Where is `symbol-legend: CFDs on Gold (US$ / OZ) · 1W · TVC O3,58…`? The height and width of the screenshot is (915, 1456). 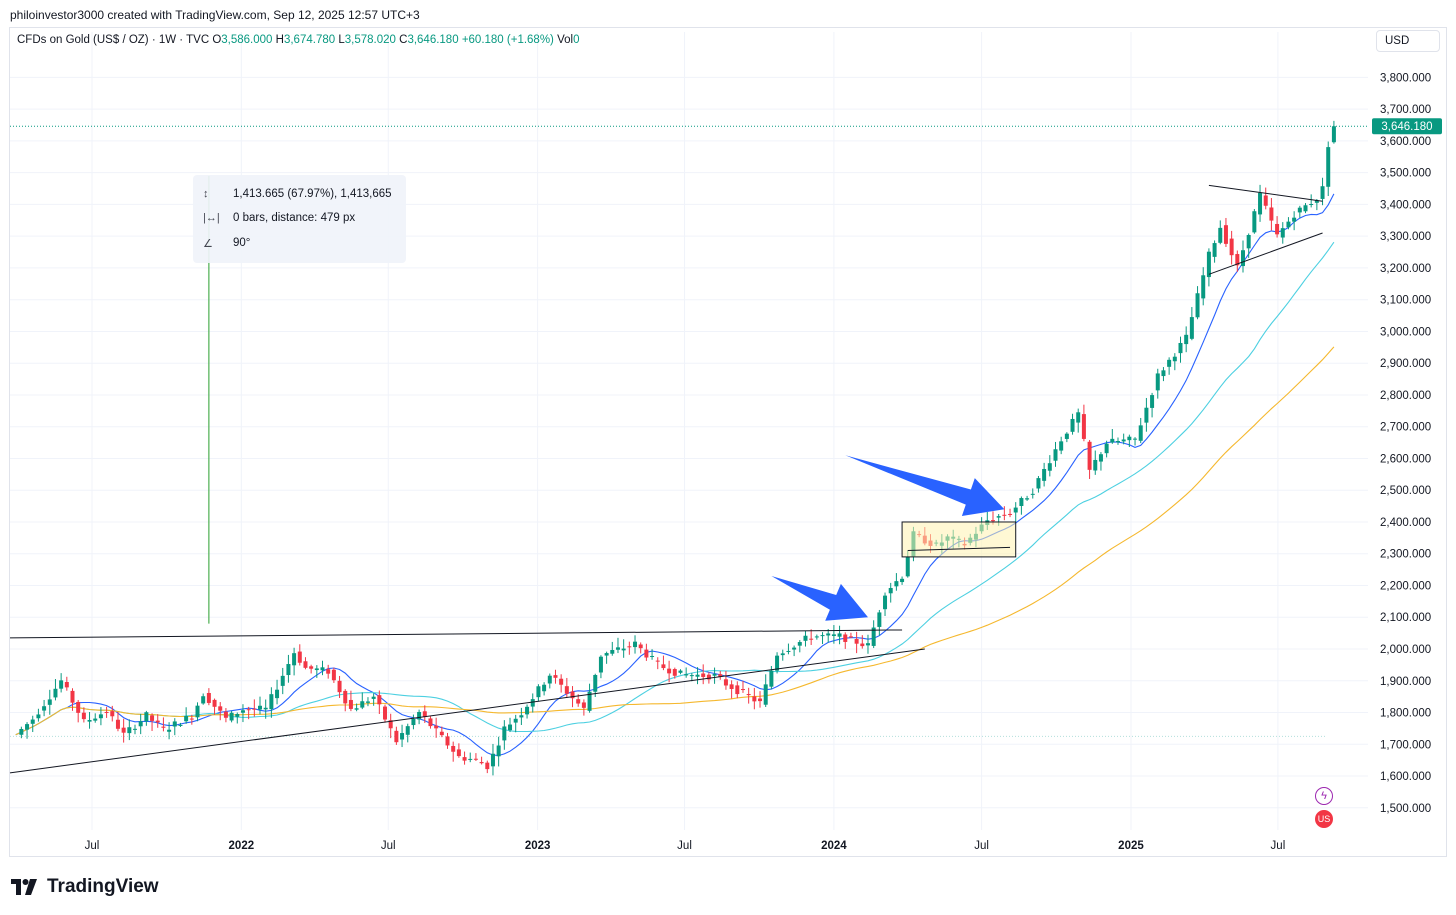 symbol-legend: CFDs on Gold (US$ / OZ) · 1W · TVC O3,58… is located at coordinates (298, 40).